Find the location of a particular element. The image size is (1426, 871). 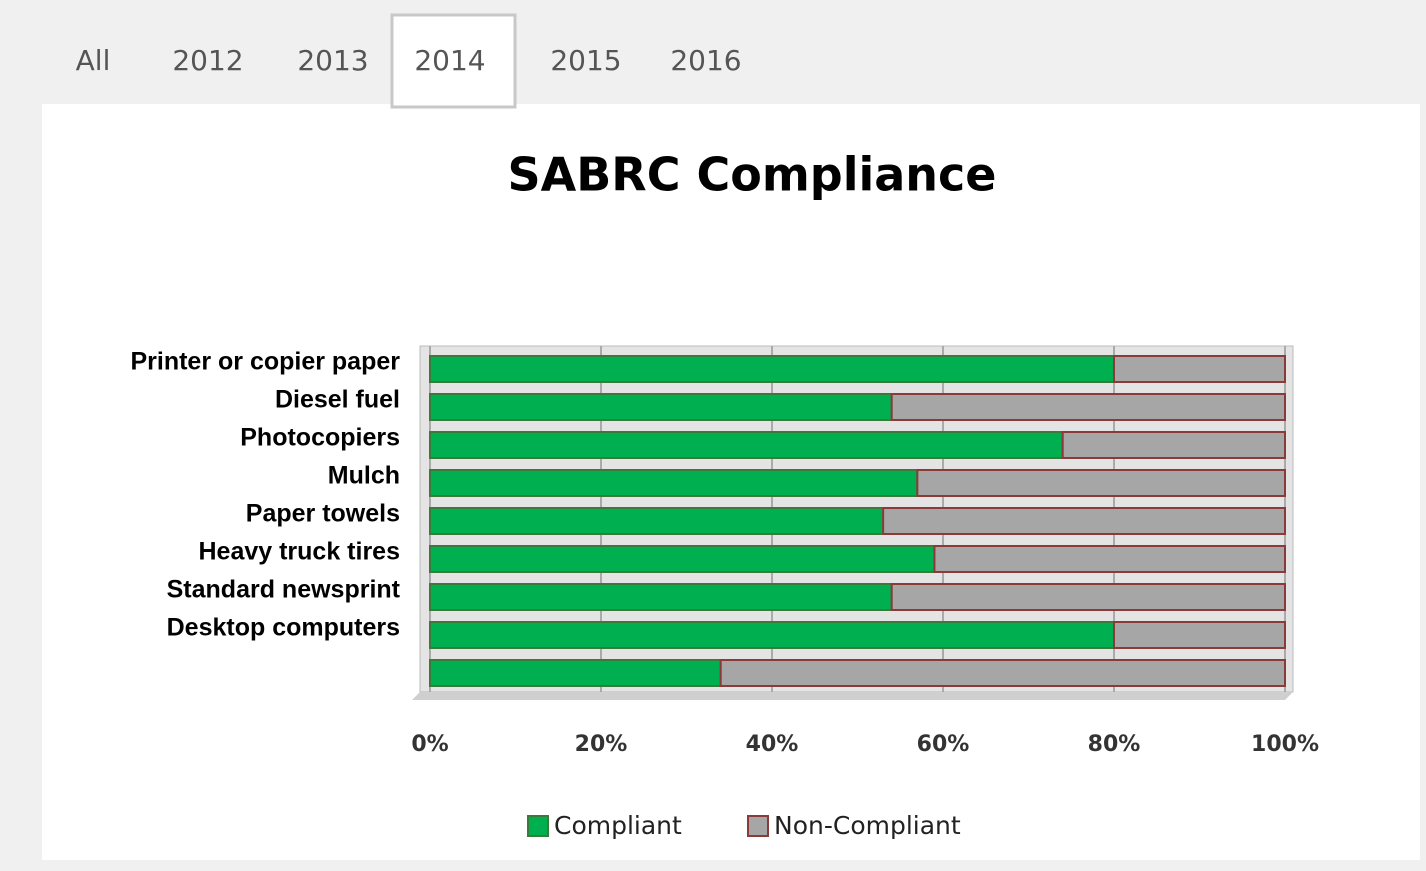

category-label: Printer or copier paper is located at coordinates (265, 362).